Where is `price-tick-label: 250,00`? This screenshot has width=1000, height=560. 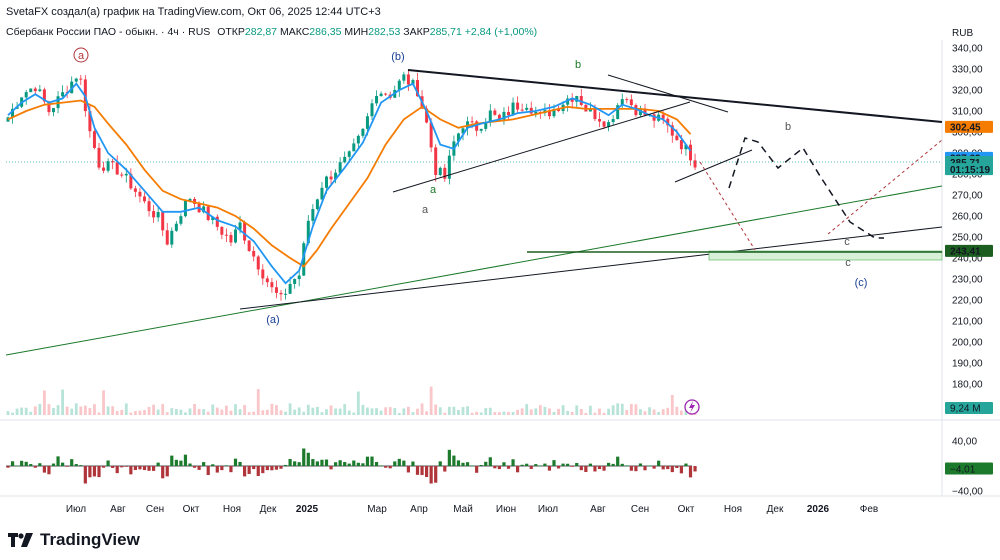
price-tick-label: 250,00 is located at coordinates (967, 238).